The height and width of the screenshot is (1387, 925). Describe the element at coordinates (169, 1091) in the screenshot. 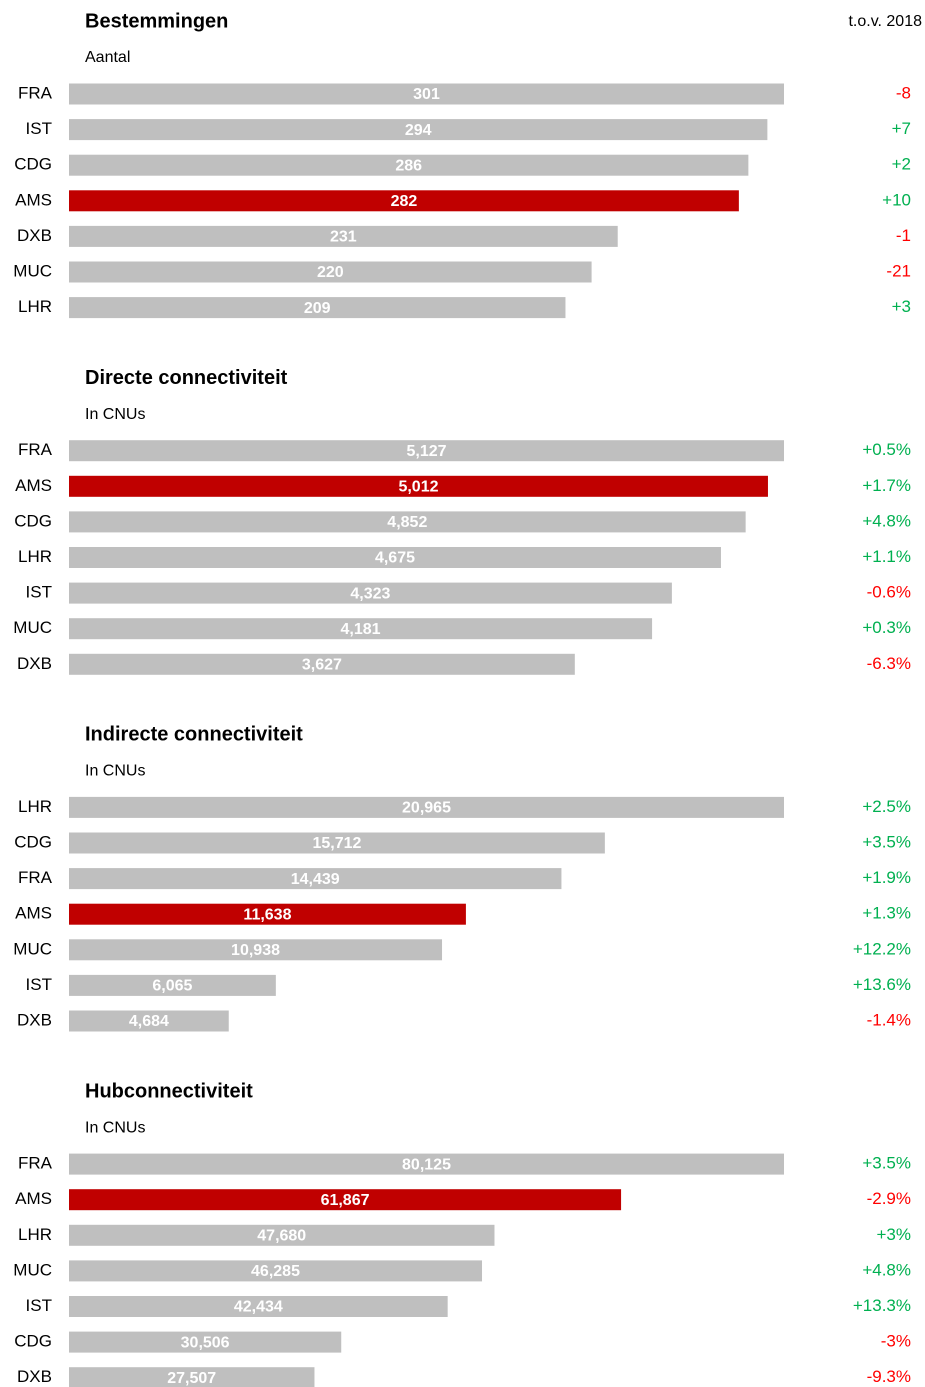

I see `panel-title: Hubconnectiviteit` at that location.